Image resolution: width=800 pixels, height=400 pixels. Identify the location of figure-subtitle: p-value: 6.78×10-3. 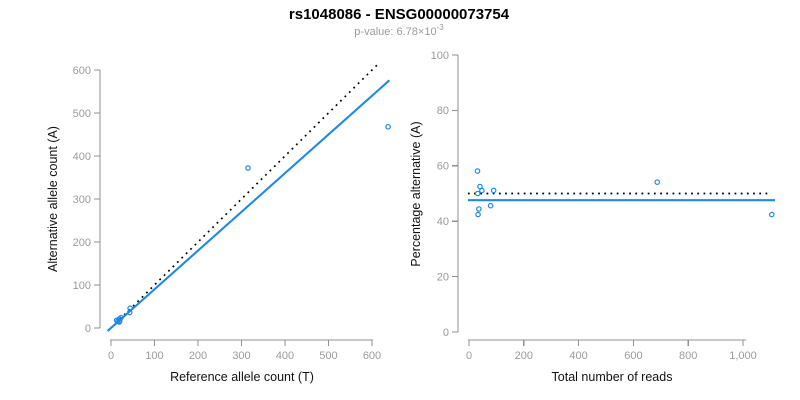
(399, 30).